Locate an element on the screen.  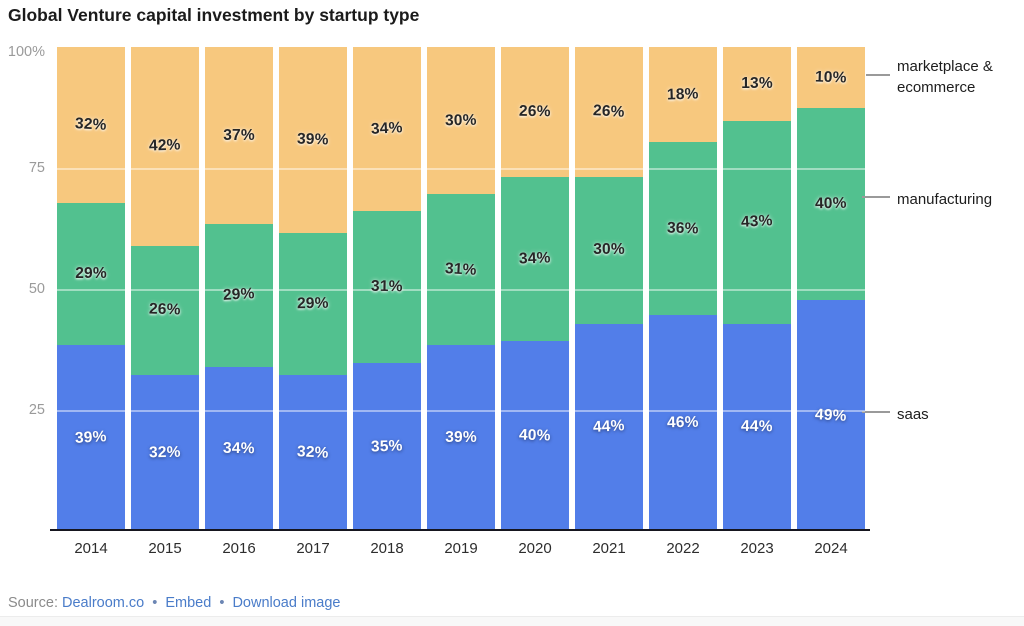
y-tick-75: 75 is located at coordinates (36, 168).